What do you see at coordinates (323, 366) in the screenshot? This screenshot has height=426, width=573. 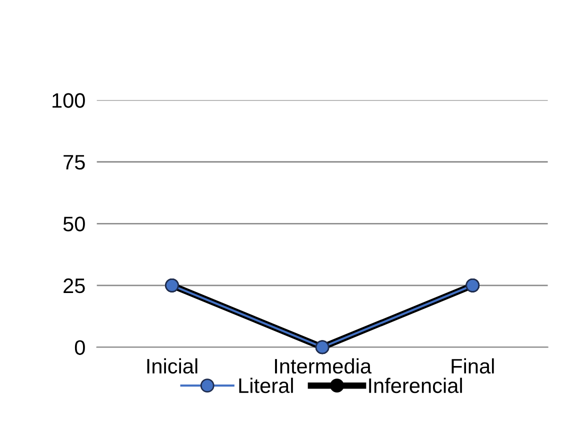 I see `x-tick-label: Intermedia` at bounding box center [323, 366].